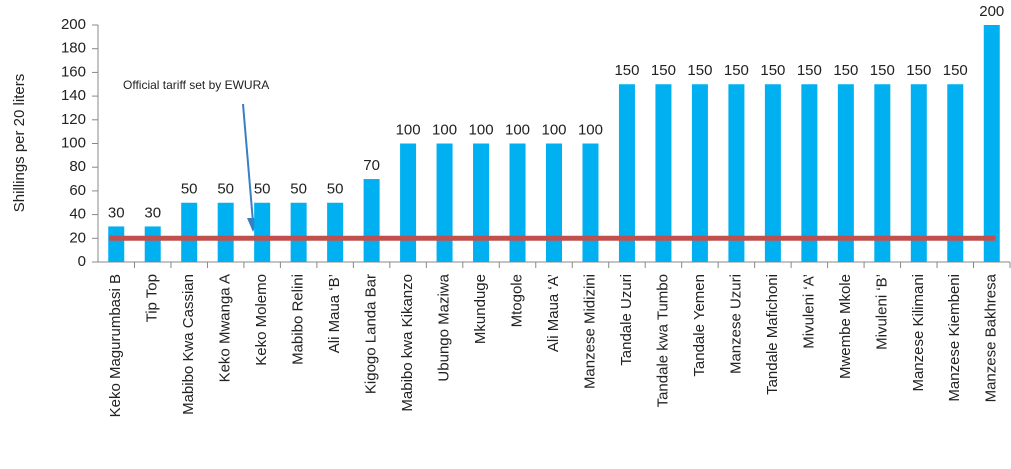 The height and width of the screenshot is (469, 1011). Describe the element at coordinates (991, 11) in the screenshot. I see `data-label: 200` at that location.